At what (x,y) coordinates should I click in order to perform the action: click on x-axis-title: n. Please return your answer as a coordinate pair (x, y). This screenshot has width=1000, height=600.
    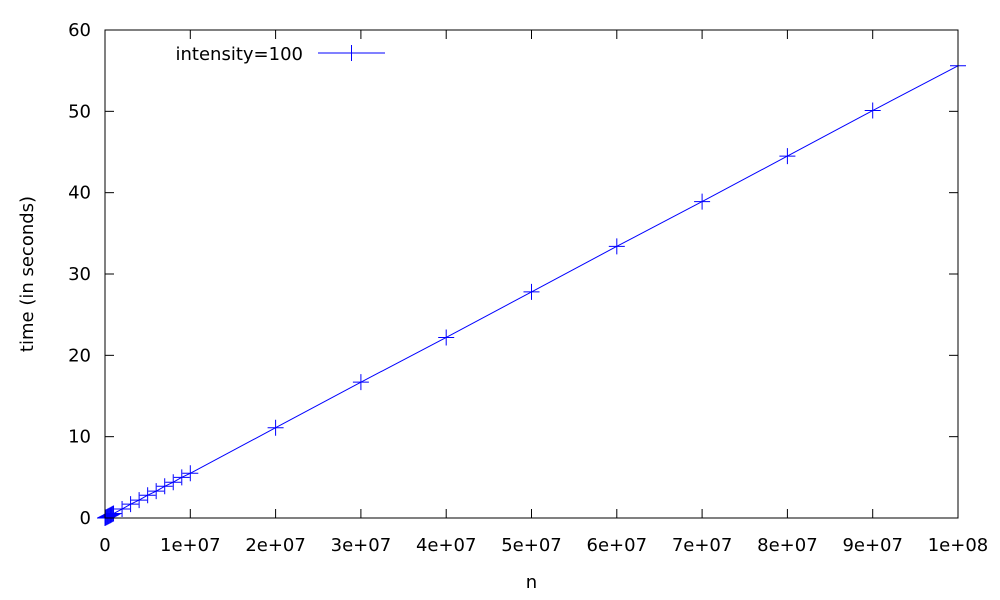
    Looking at the image, I should click on (531, 582).